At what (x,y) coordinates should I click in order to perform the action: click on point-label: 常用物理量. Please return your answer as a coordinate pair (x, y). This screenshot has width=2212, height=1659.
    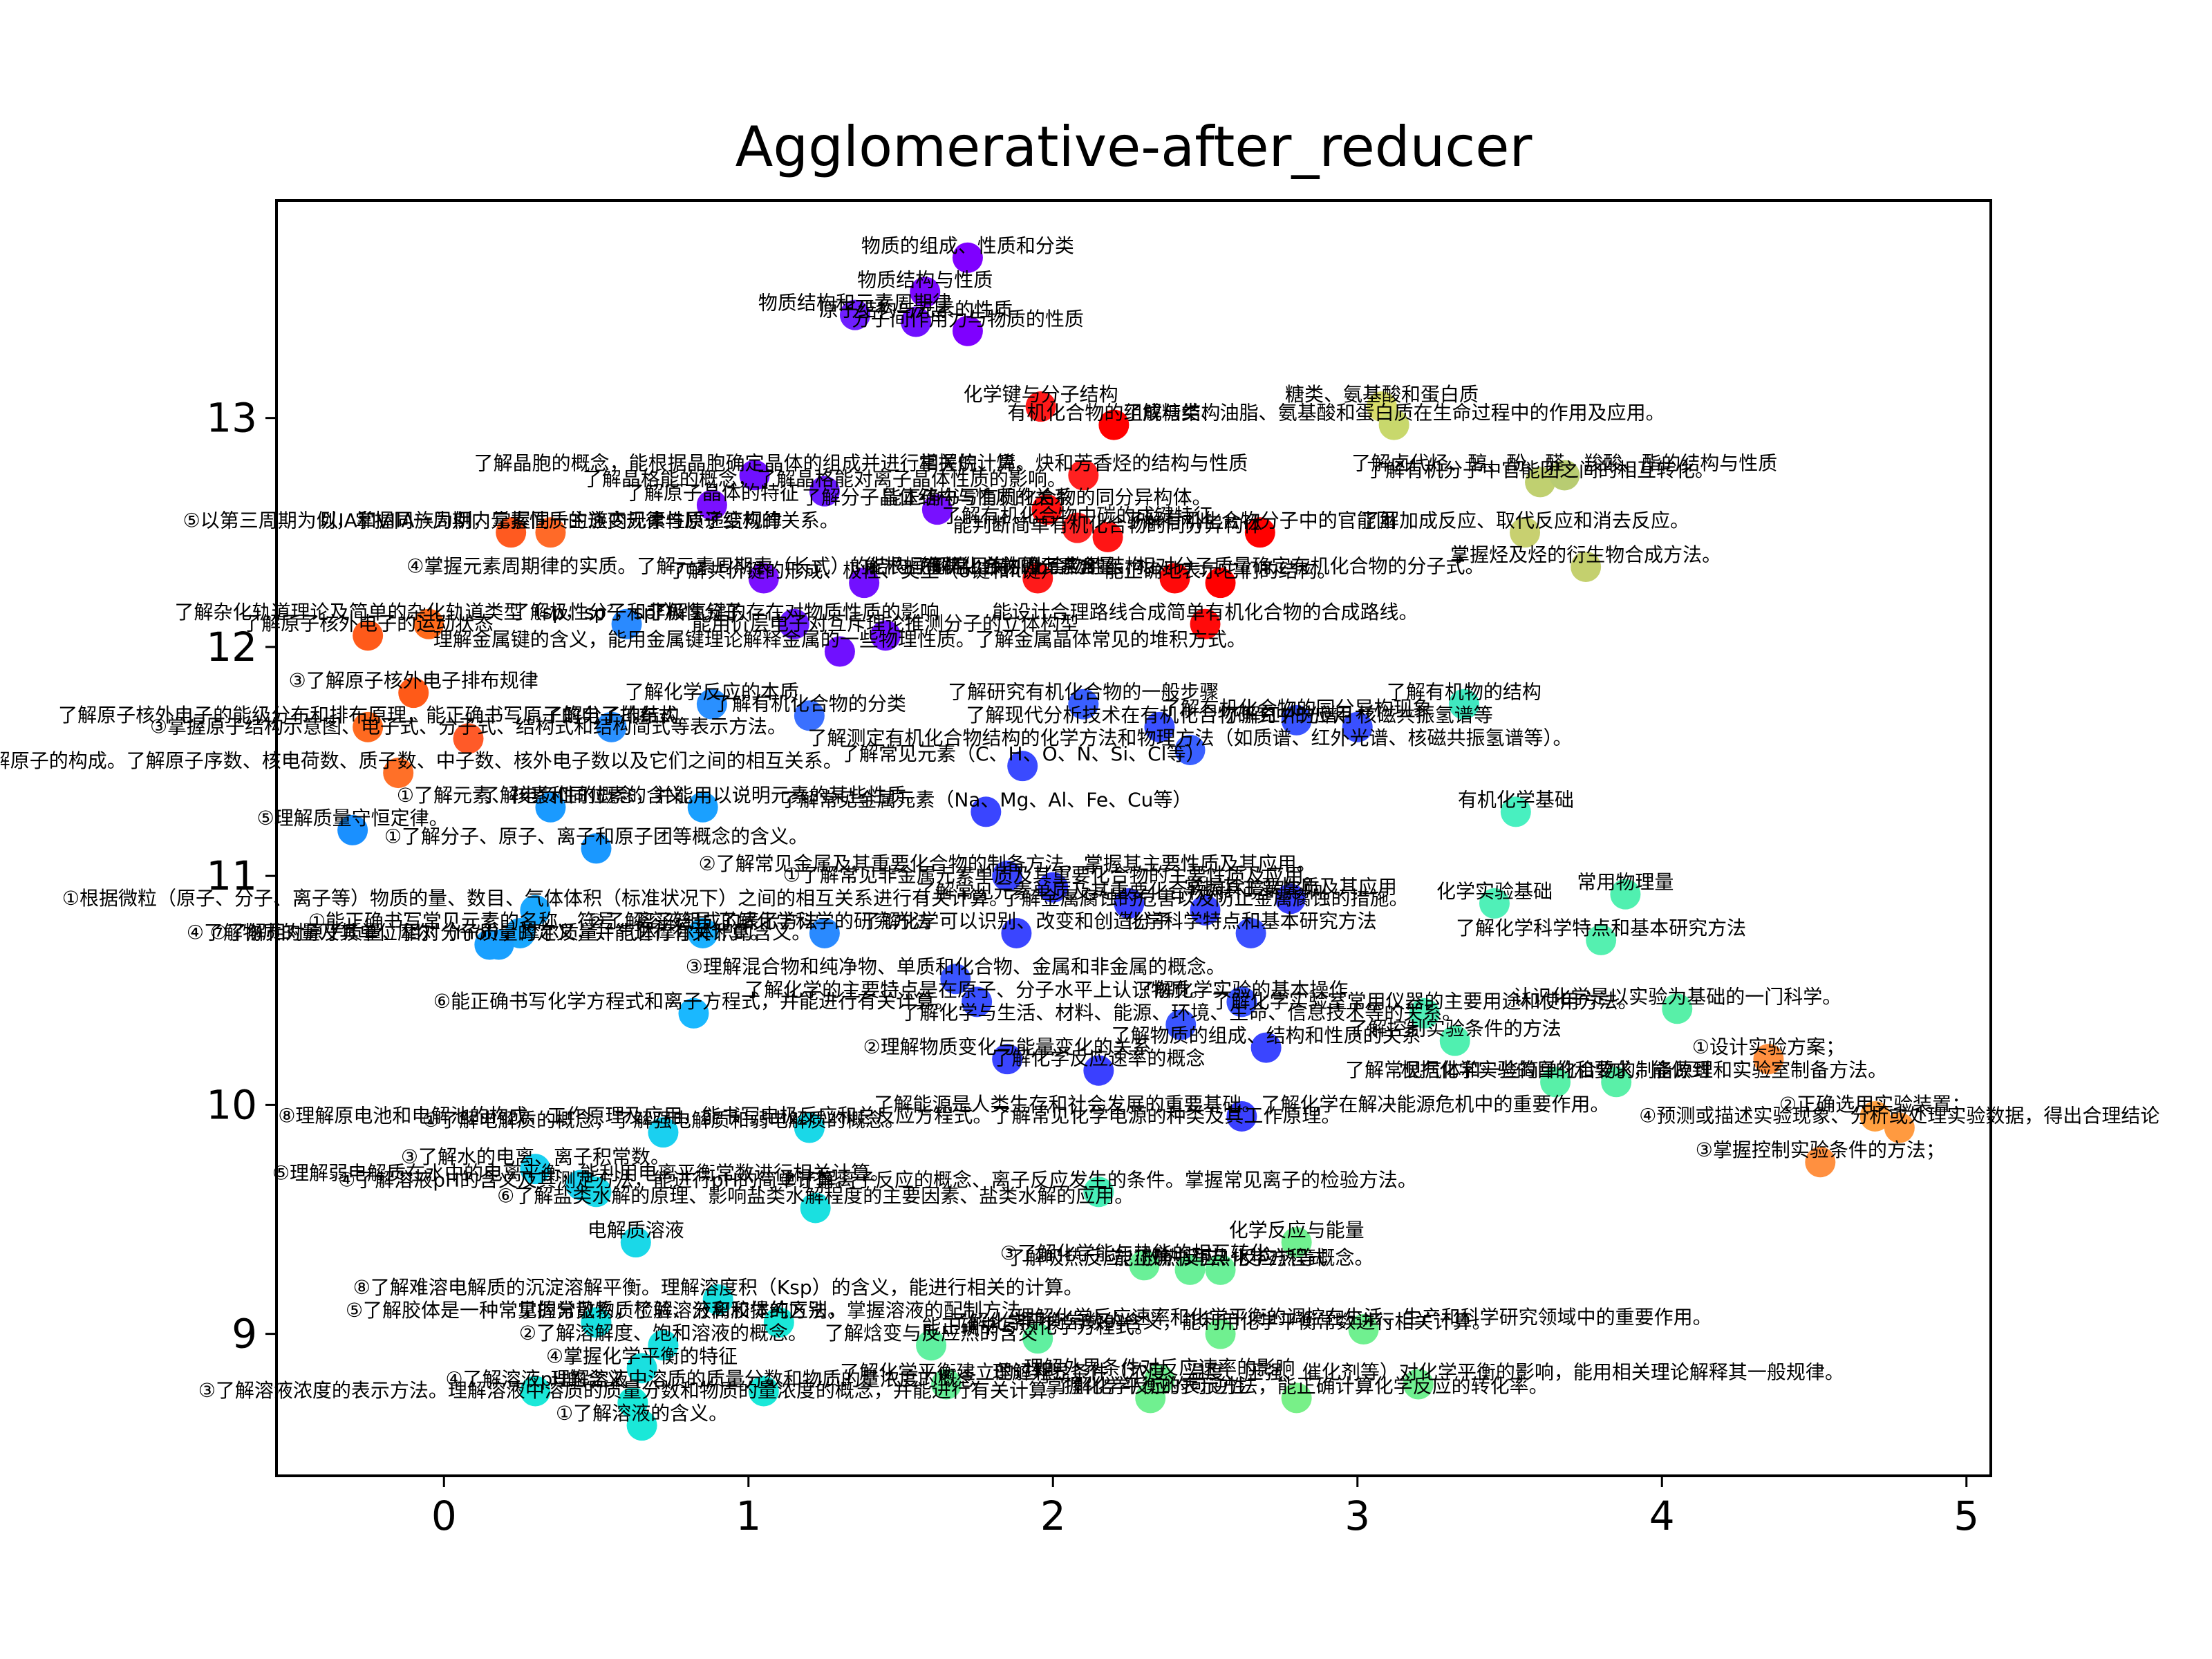
    Looking at the image, I should click on (1625, 882).